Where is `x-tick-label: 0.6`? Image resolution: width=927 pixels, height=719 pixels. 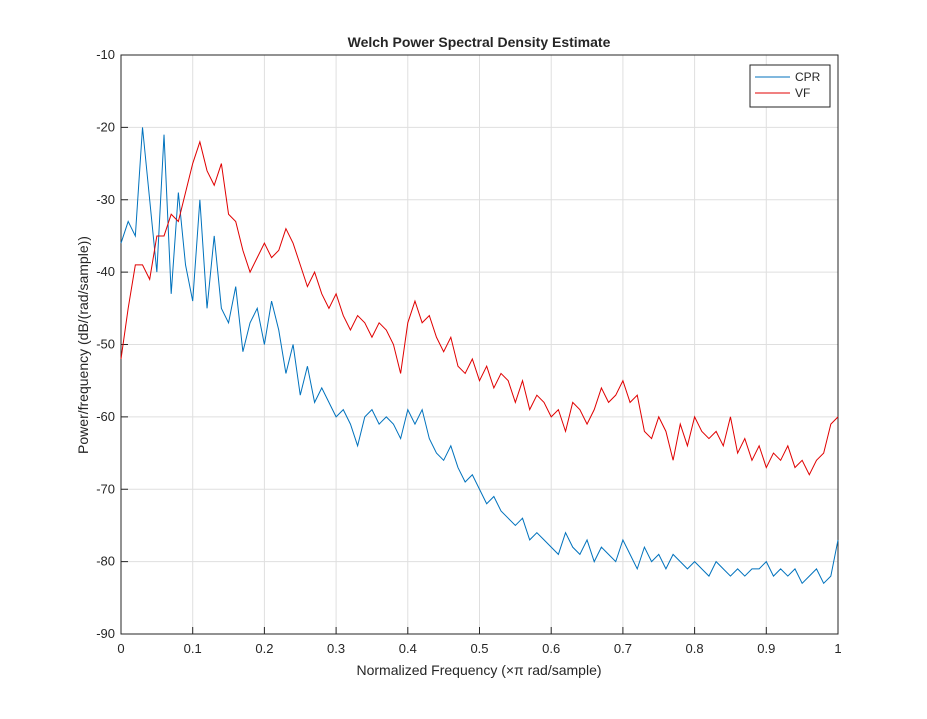
x-tick-label: 0.6 is located at coordinates (551, 648).